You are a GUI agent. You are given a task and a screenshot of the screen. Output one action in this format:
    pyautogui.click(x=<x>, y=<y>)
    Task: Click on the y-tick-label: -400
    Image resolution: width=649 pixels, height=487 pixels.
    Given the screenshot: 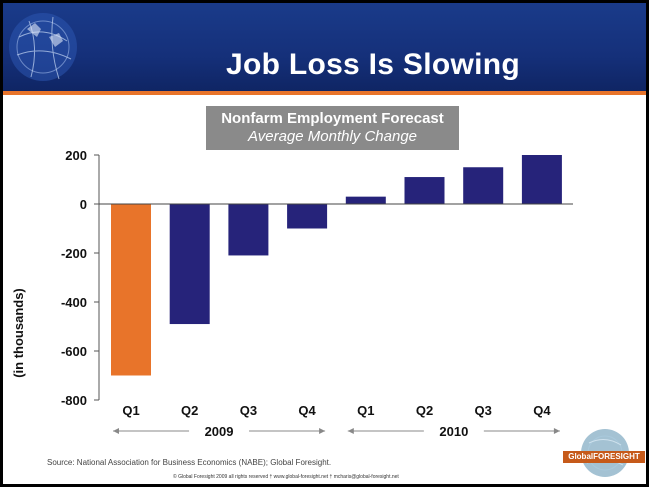 What is the action you would take?
    pyautogui.click(x=74, y=302)
    